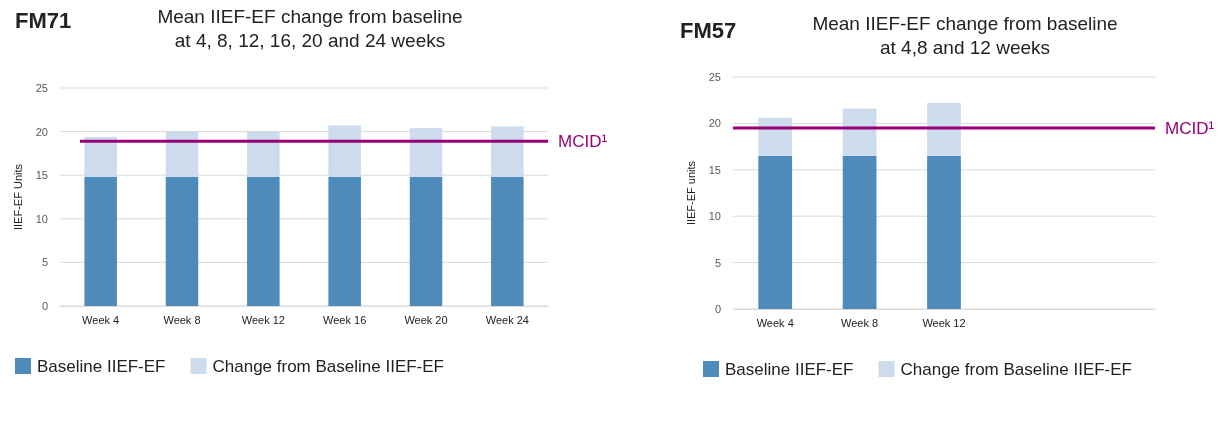  I want to click on chart-subtitle: Mean IIEF-EF change from baseline at 4, 8, 12, 16, 20 and 24 weeks, so click(310, 28).